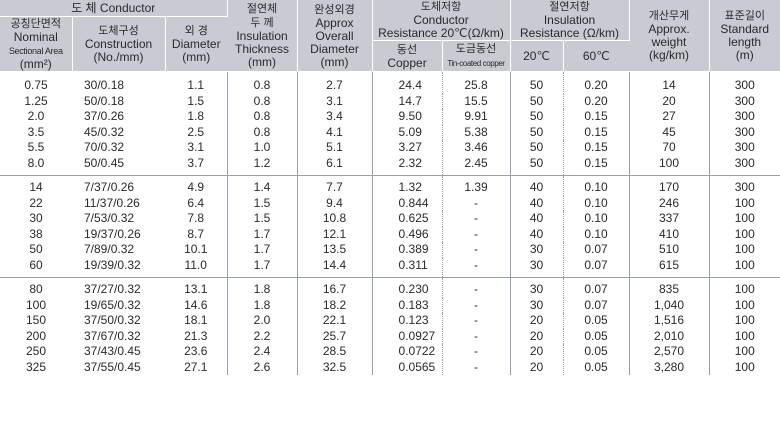  Describe the element at coordinates (476, 82) in the screenshot. I see `tin-copper-resistance-cell: 25.8` at that location.